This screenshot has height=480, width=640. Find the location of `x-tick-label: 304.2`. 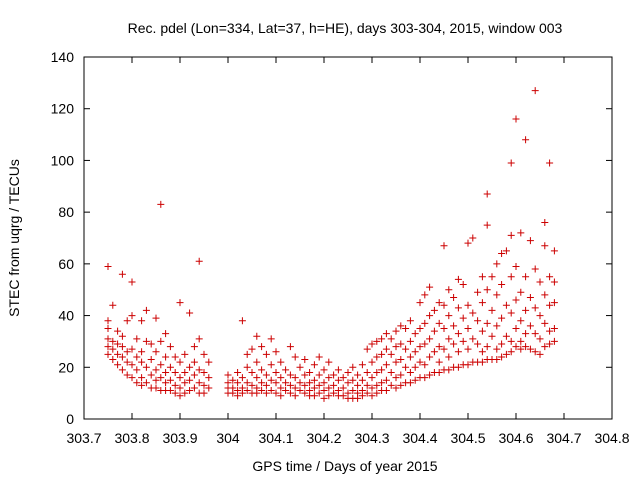

x-tick-label: 304.2 is located at coordinates (323, 438).